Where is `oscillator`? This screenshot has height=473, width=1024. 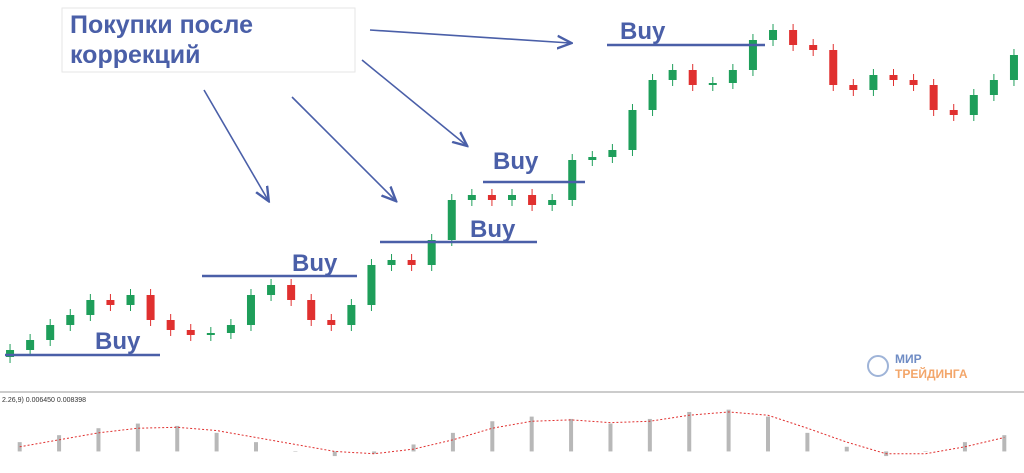 oscillator is located at coordinates (512, 433).